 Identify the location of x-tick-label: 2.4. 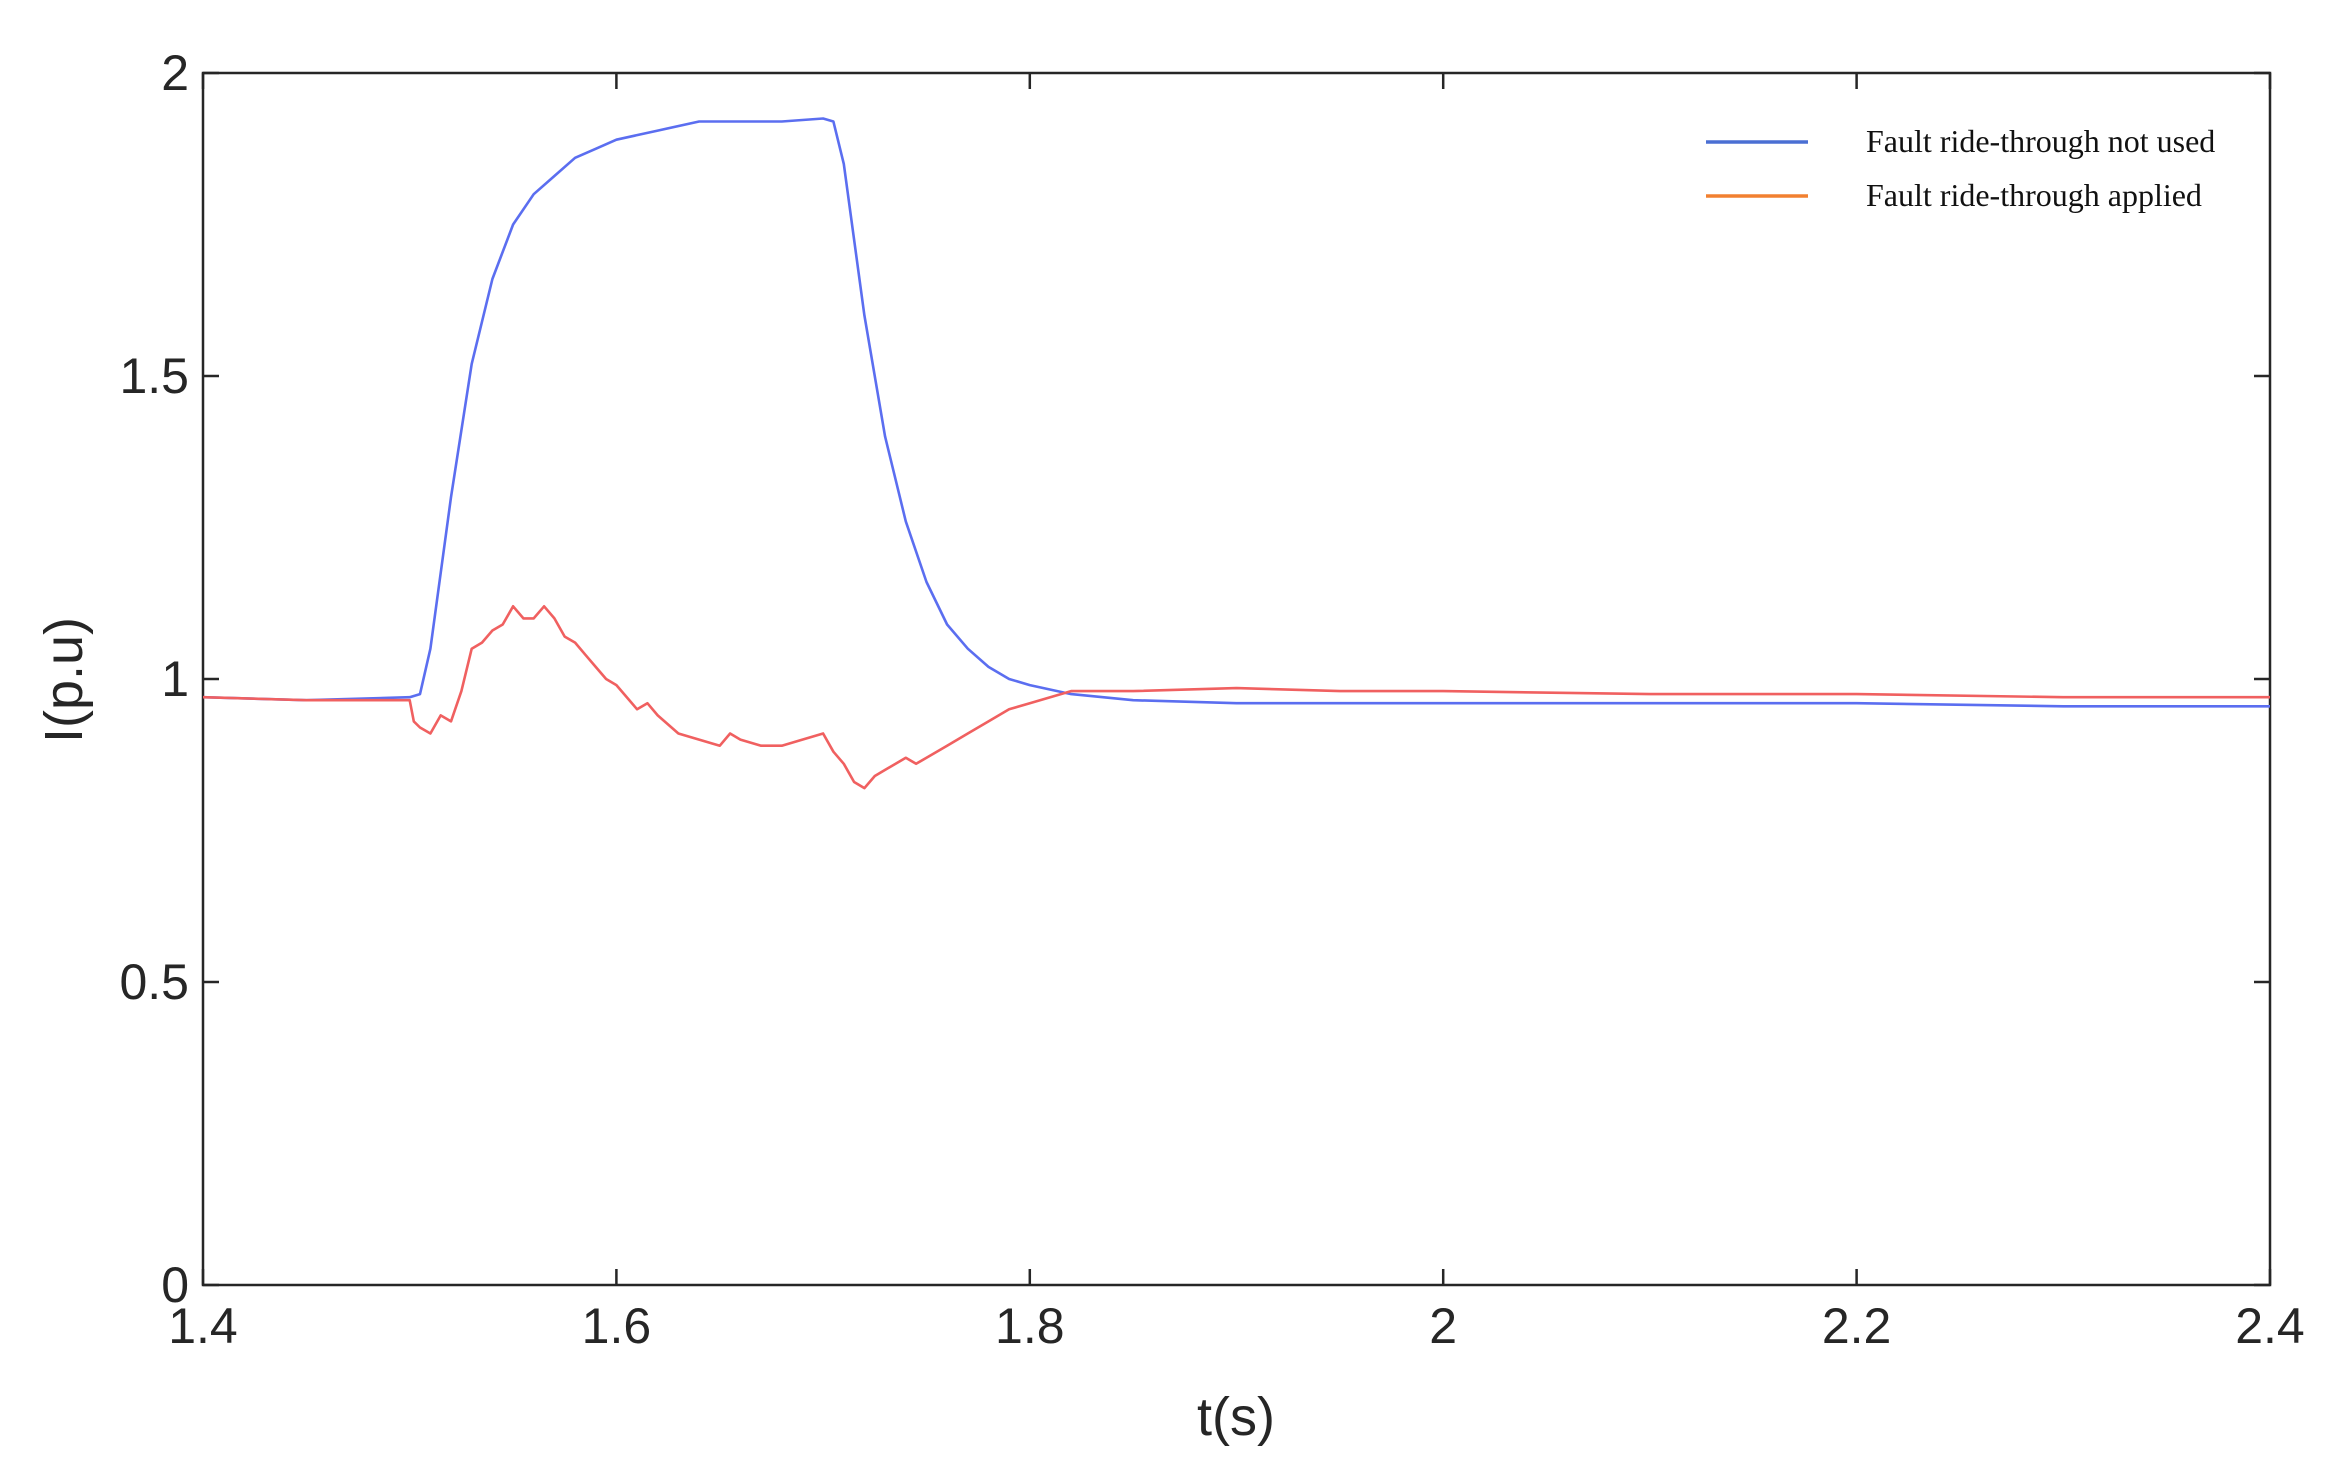
(2270, 1326).